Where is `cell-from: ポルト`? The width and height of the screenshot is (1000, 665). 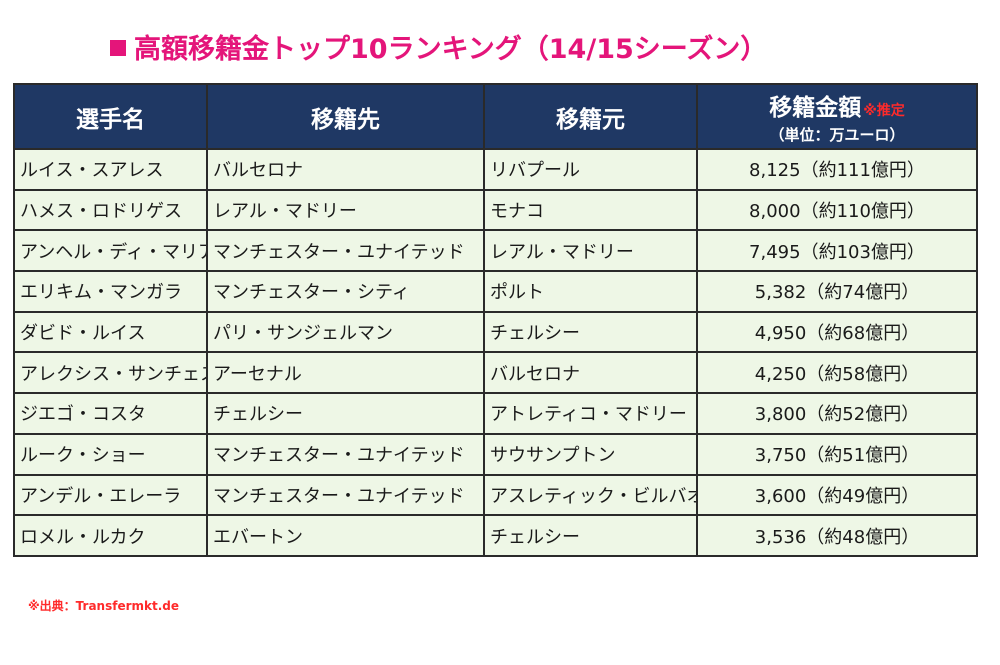
cell-from: ポルト is located at coordinates (590, 291).